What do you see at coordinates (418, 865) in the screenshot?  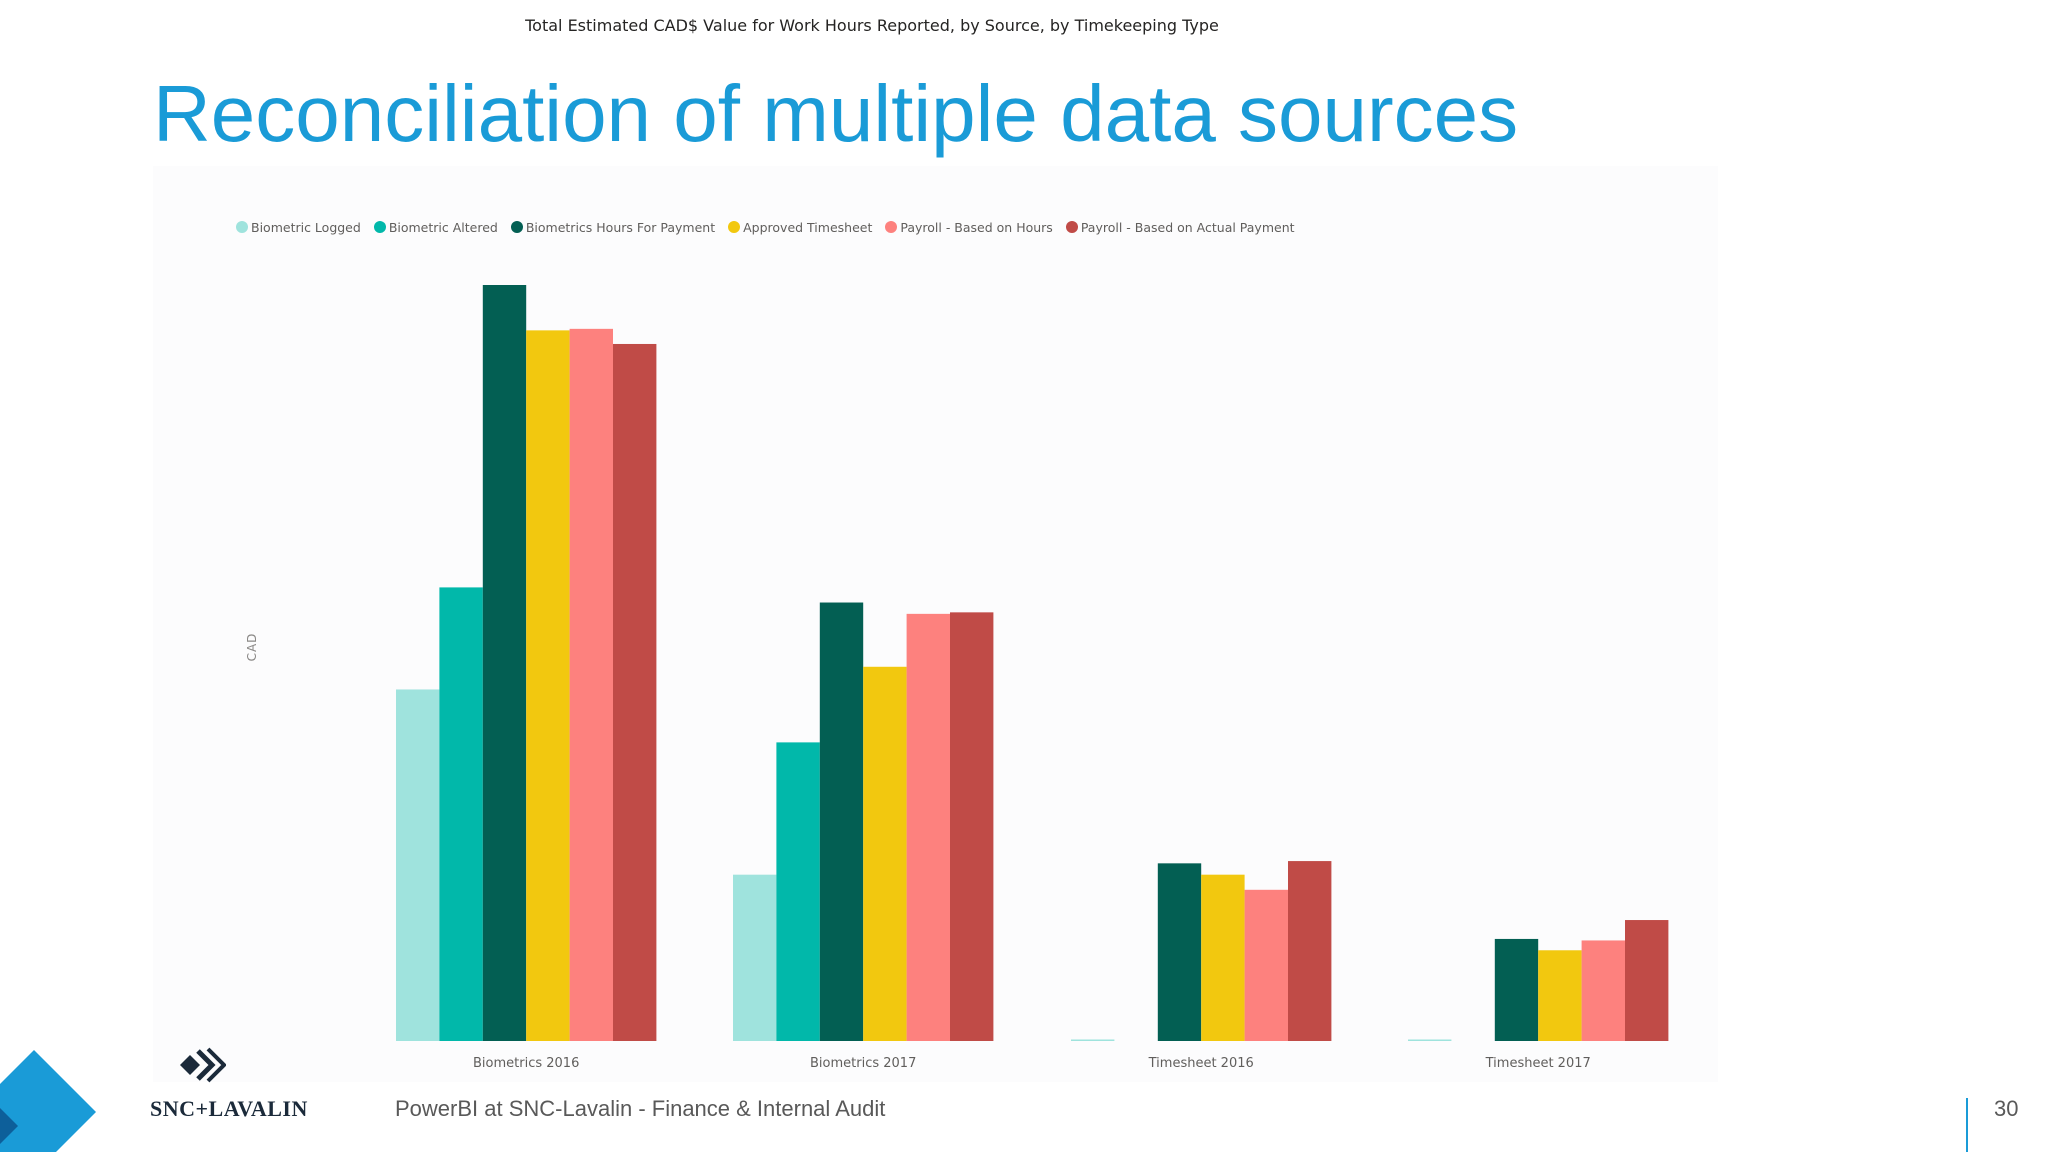 I see `bar-biometrics-2016-biometric-logged` at bounding box center [418, 865].